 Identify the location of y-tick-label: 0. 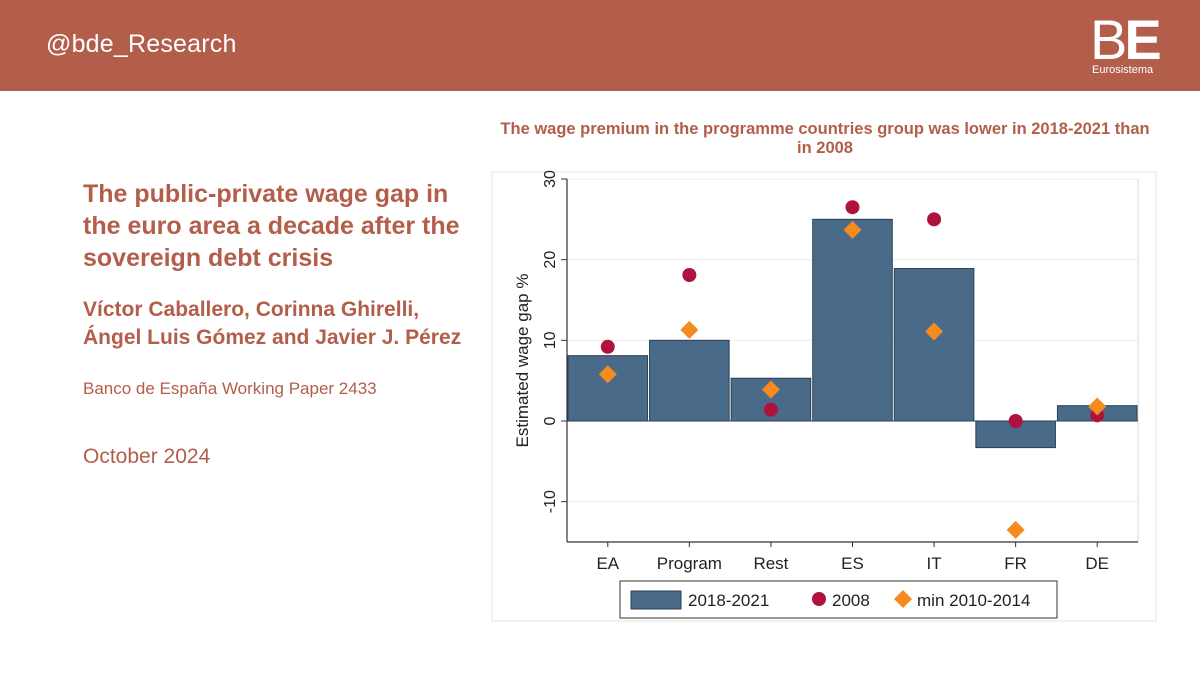
(550, 420).